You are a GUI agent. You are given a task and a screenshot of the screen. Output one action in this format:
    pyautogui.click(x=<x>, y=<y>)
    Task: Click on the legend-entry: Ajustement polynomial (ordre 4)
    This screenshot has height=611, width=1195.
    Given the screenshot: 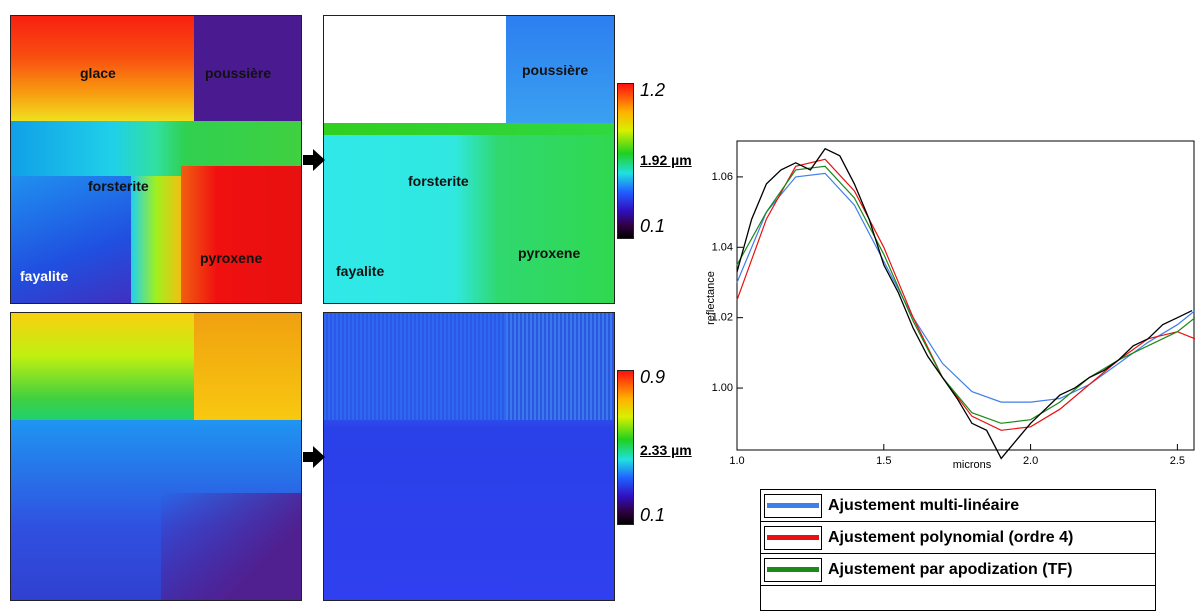 What is the action you would take?
    pyautogui.click(x=958, y=538)
    